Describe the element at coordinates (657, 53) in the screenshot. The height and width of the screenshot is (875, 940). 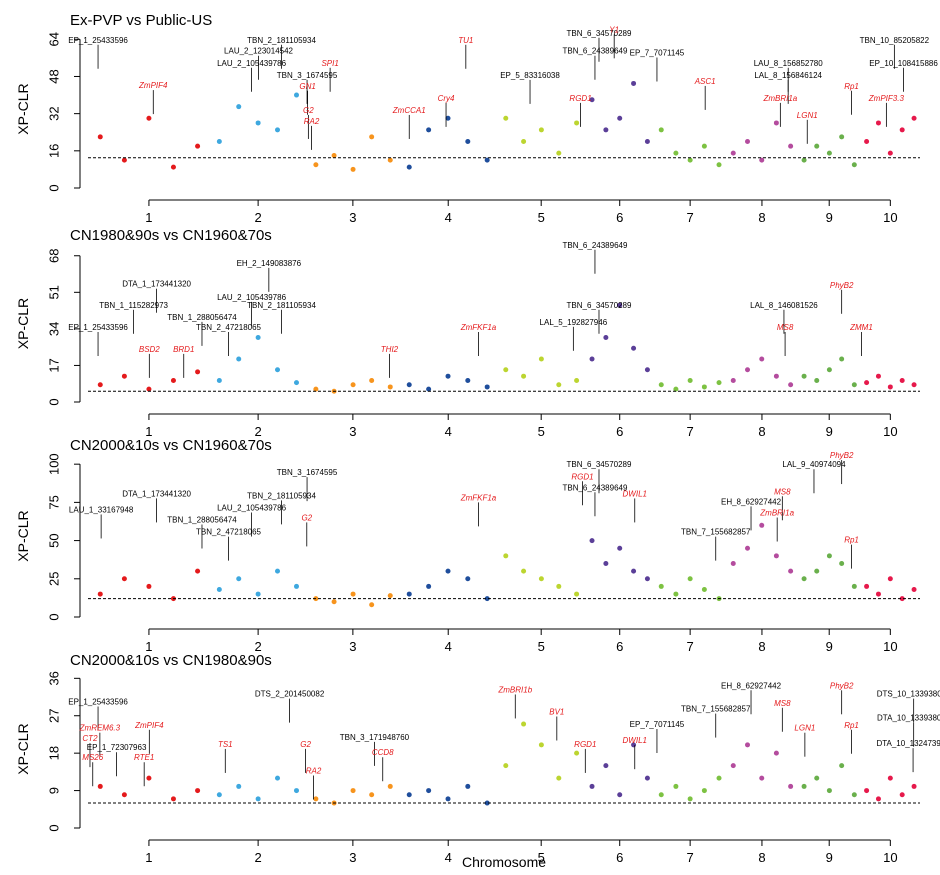
I see `annotation-label: EP_7_7071145` at that location.